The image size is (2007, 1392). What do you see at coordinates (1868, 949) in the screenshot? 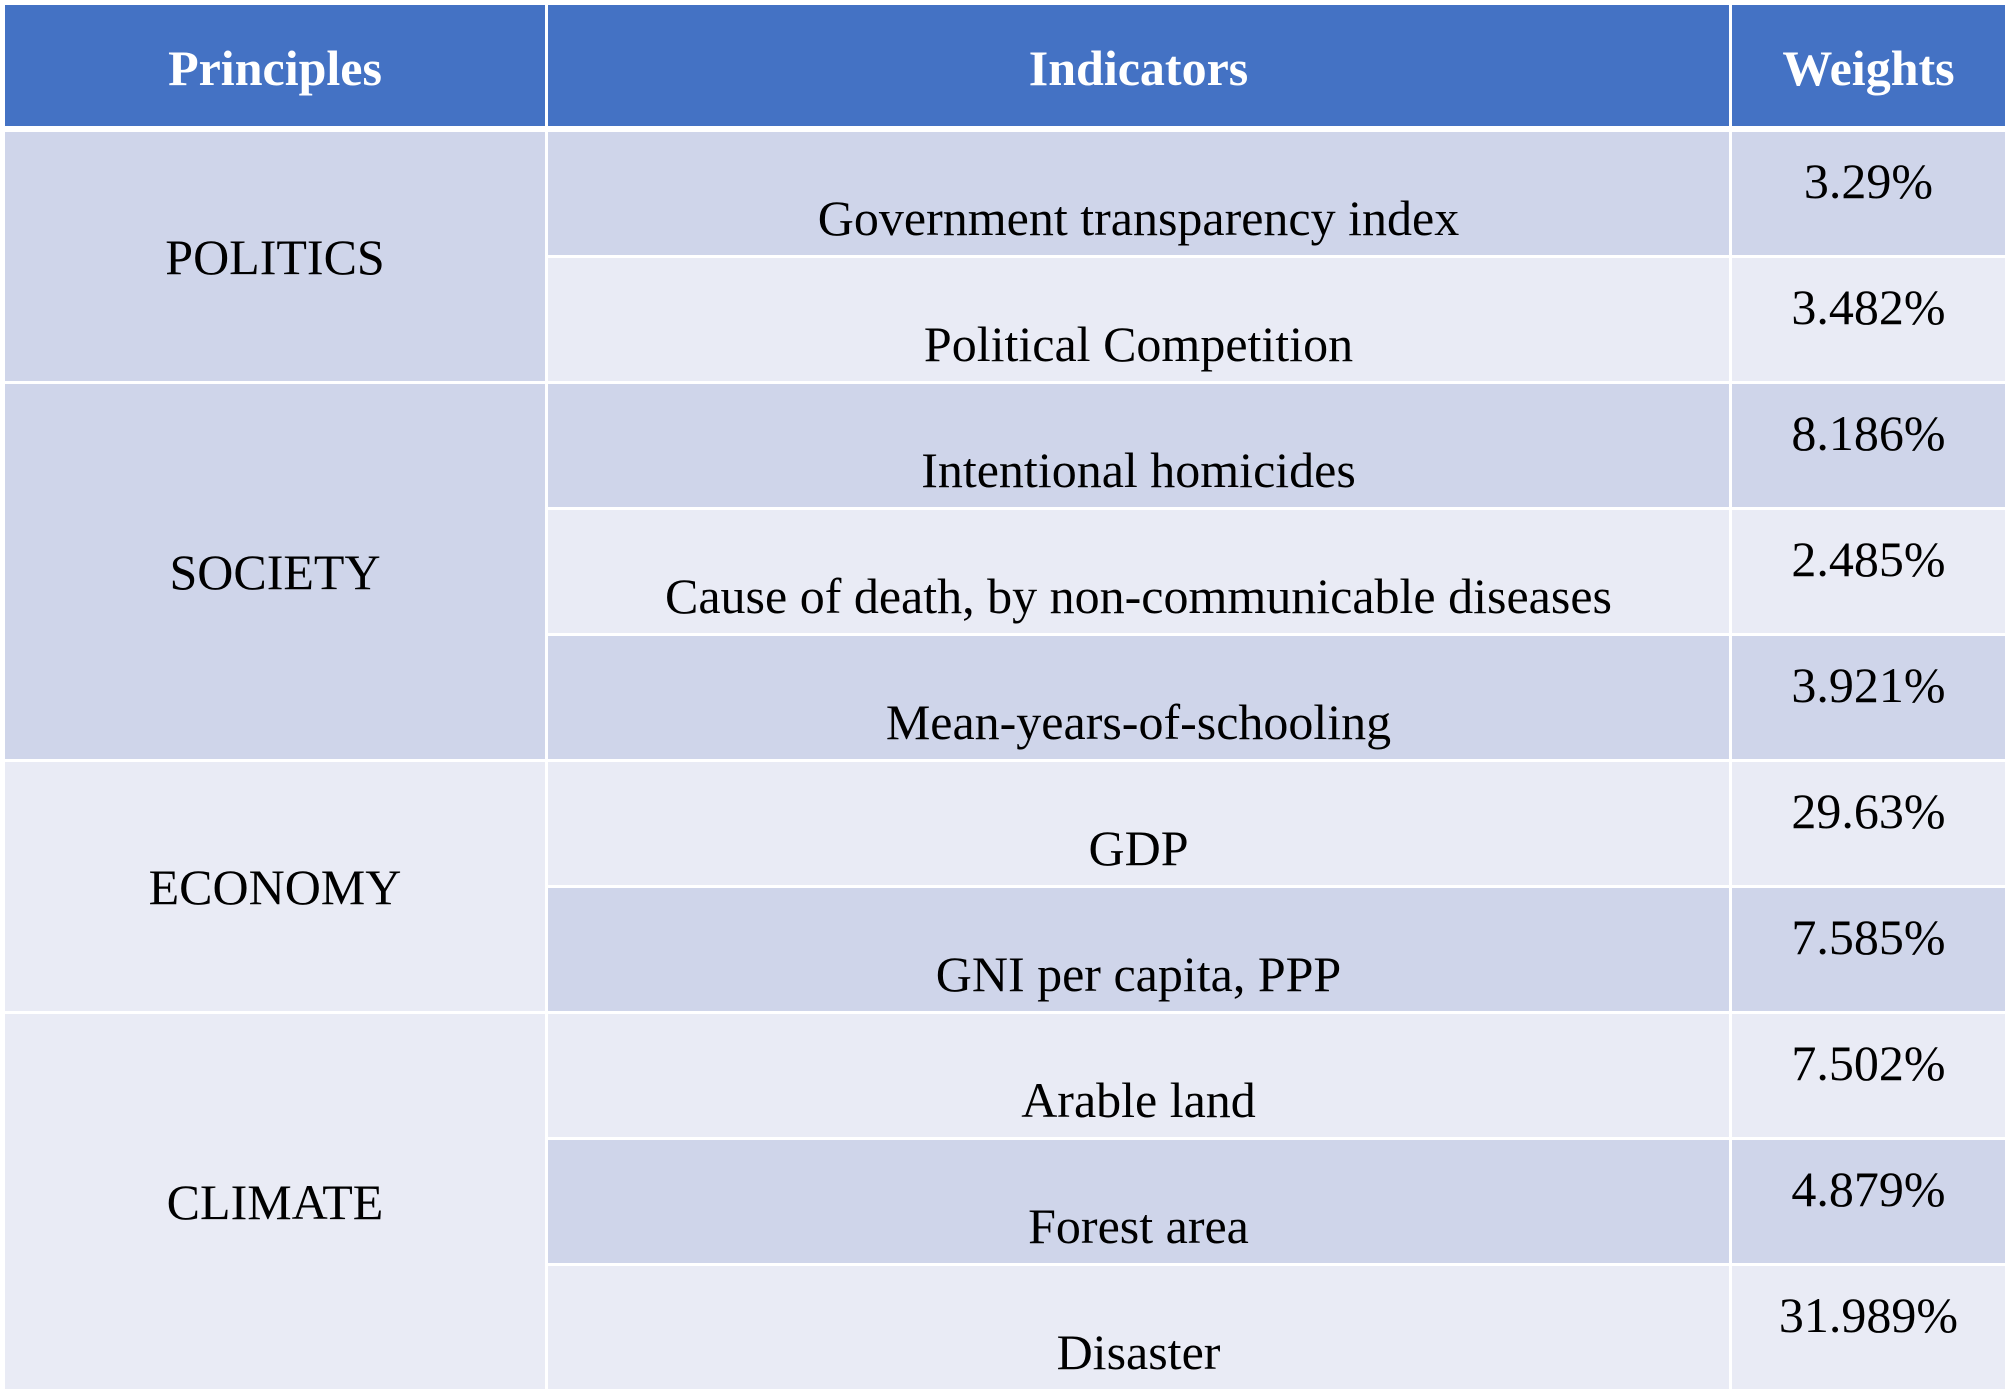
I see `weight-cell: 7.585%` at bounding box center [1868, 949].